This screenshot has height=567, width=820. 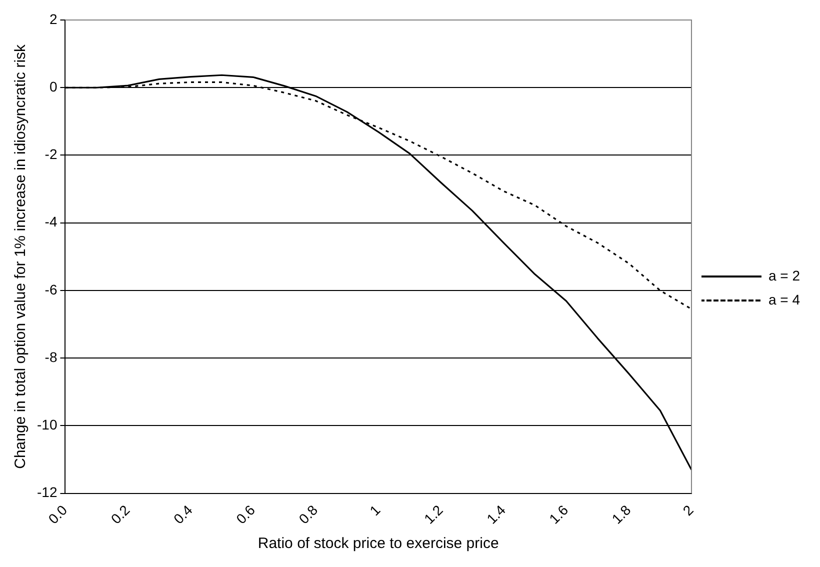 I want to click on x-tick-label: 1.6, so click(x=559, y=514).